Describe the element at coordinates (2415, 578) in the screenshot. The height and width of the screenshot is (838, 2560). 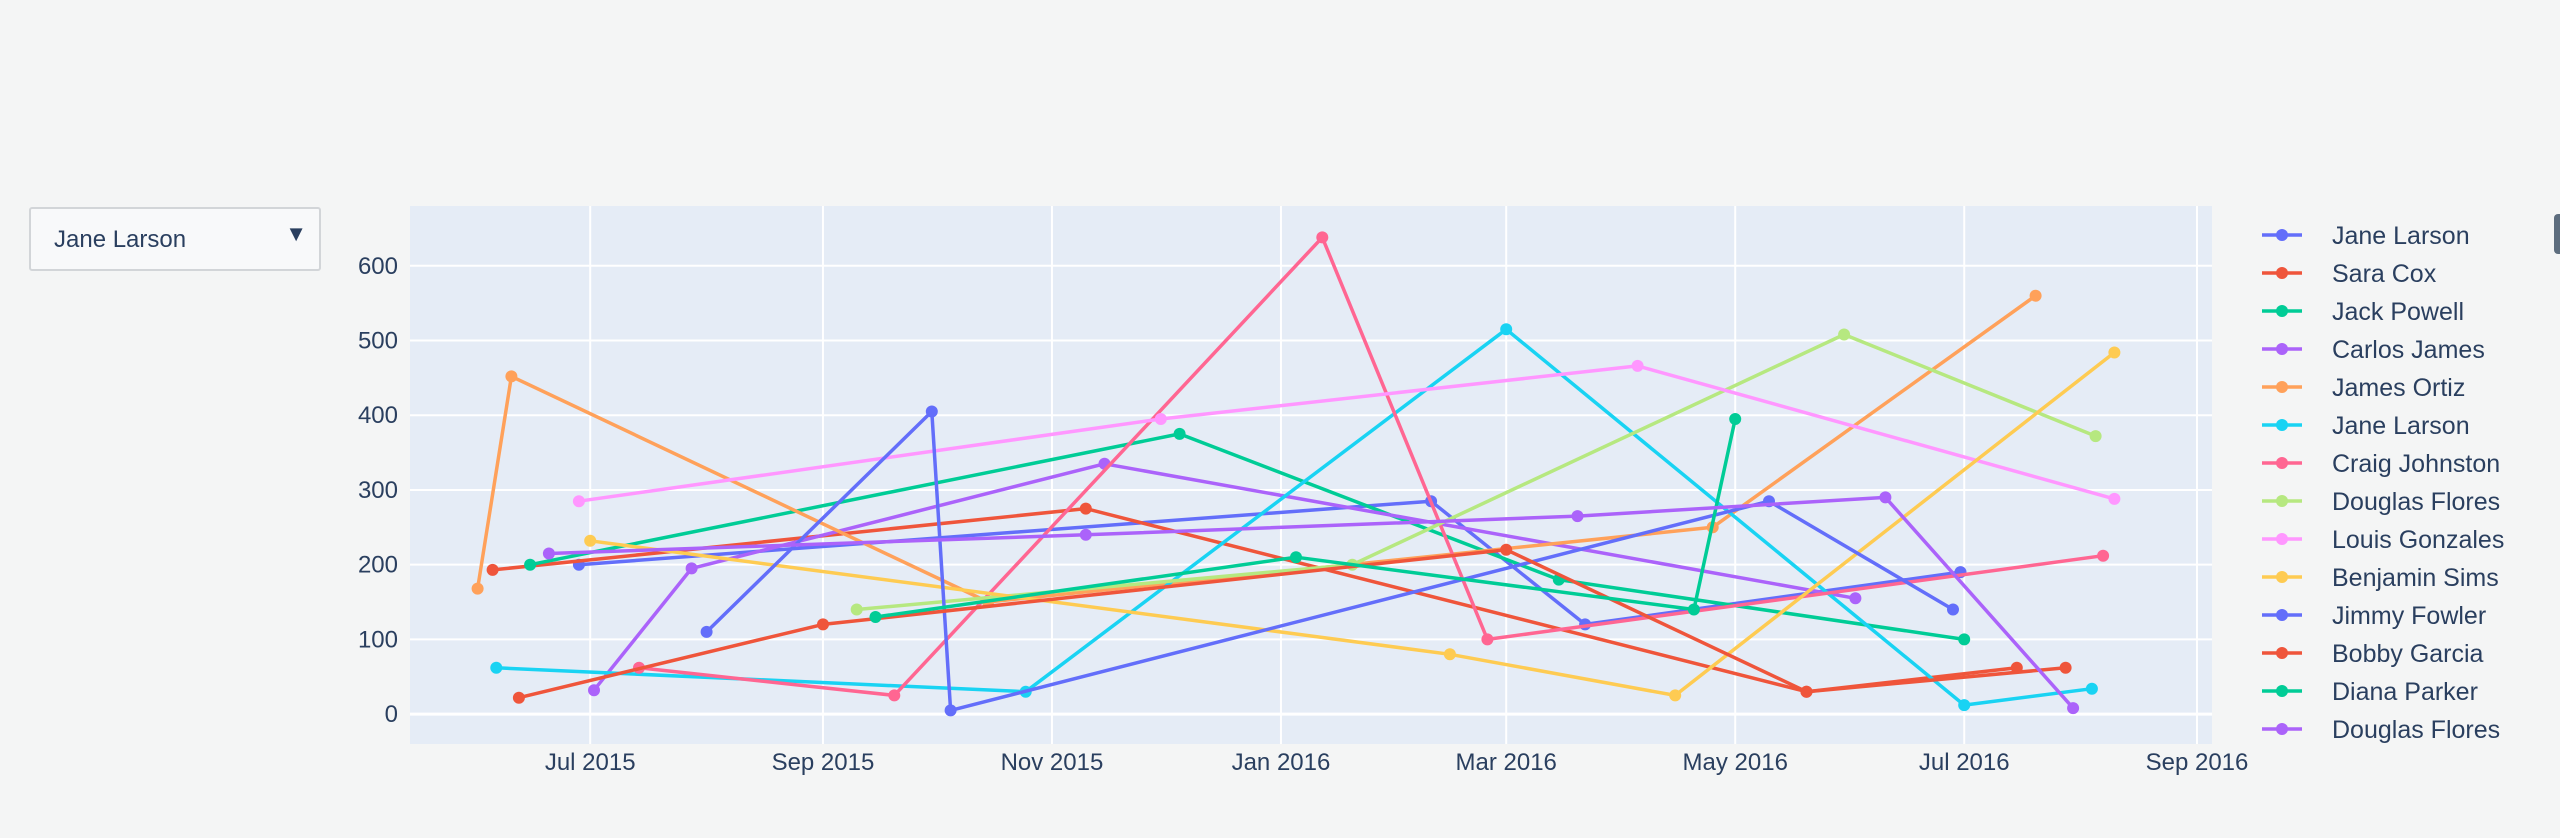
I see `legend-label: Benjamin Sims` at that location.